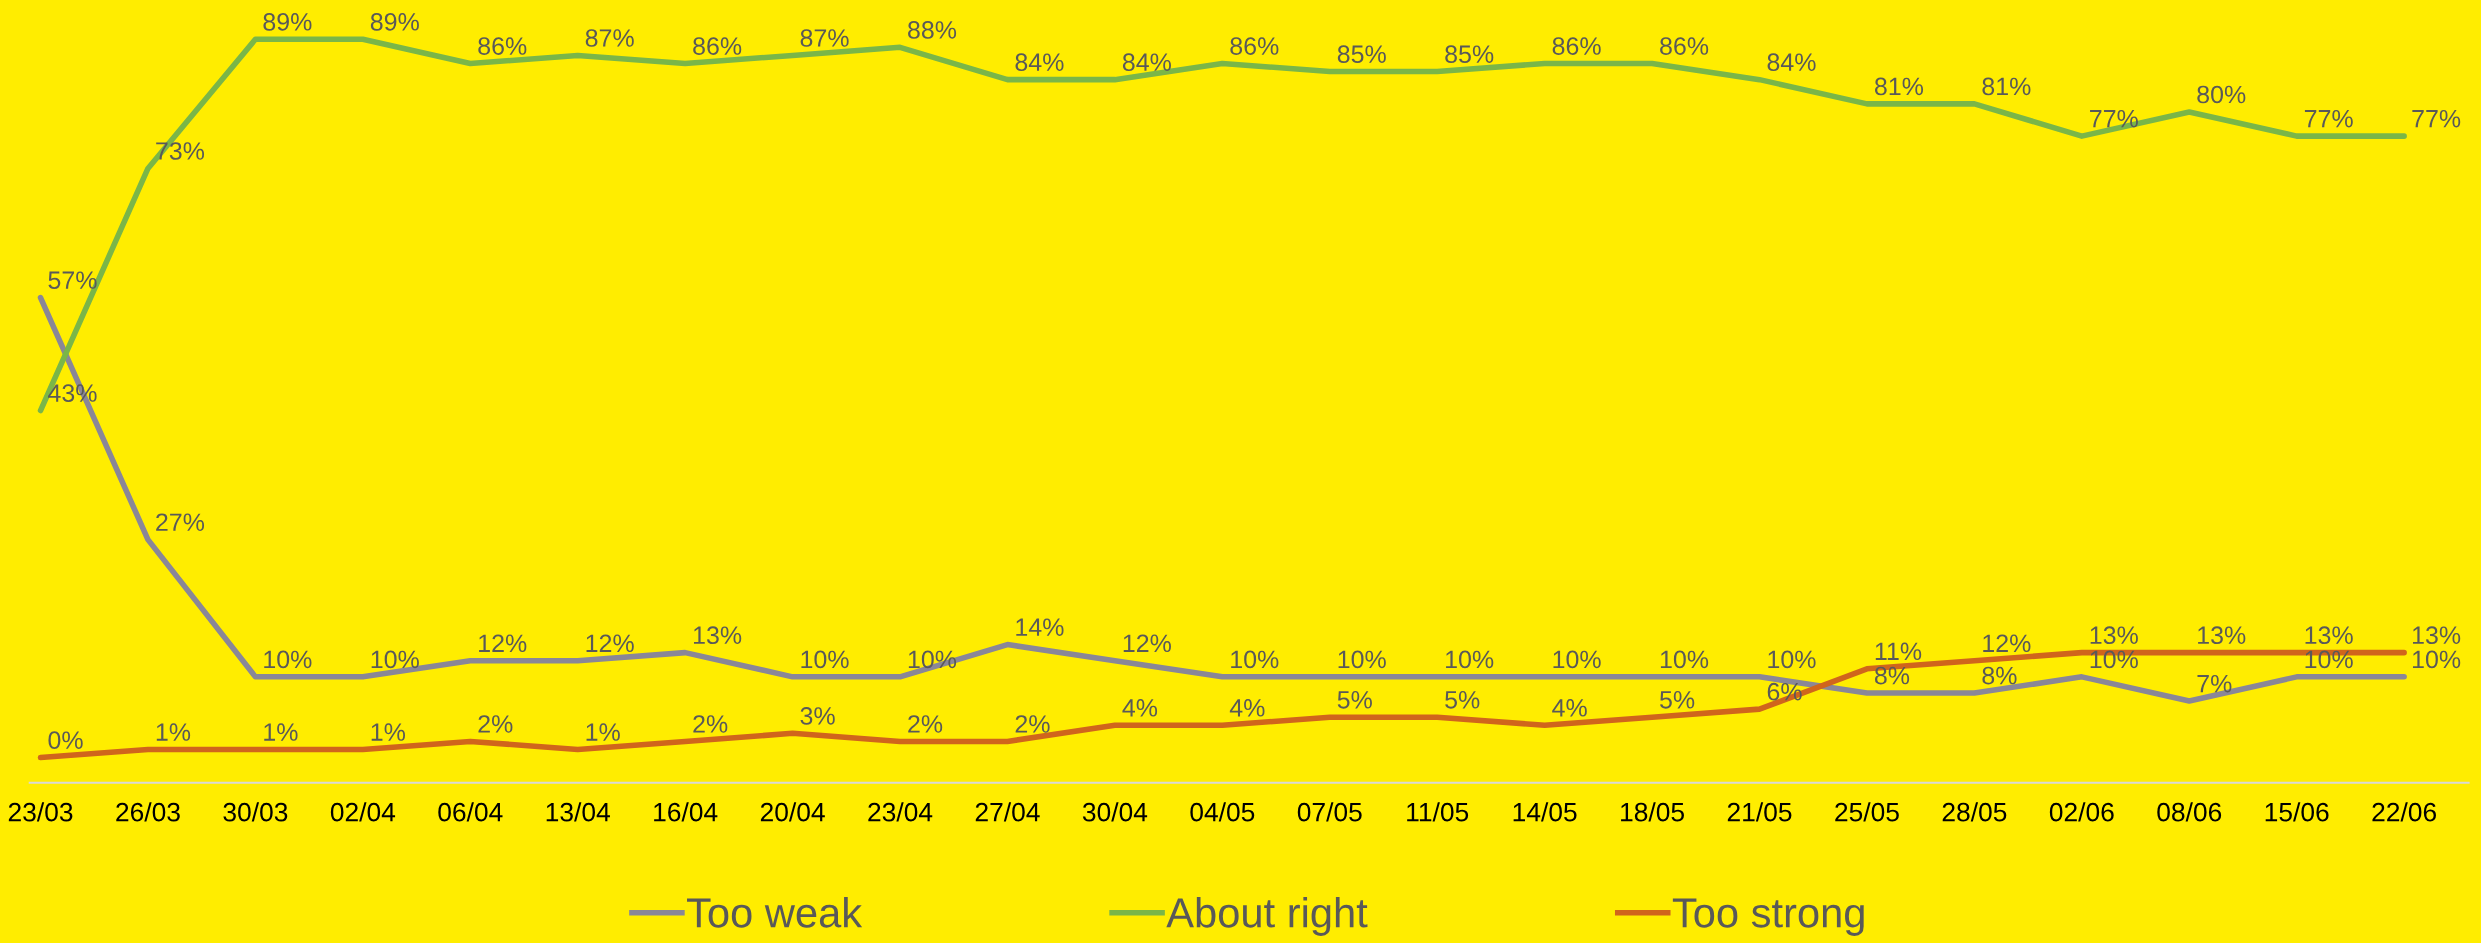 The width and height of the screenshot is (2481, 943). I want to click on legend-label: Too strong, so click(1768, 917).